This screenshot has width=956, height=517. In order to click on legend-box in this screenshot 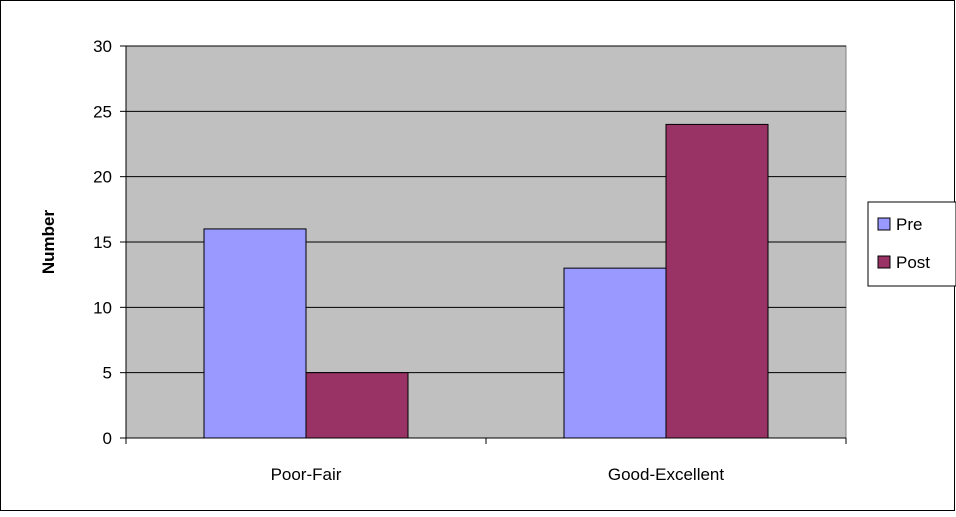, I will do `click(911, 244)`.